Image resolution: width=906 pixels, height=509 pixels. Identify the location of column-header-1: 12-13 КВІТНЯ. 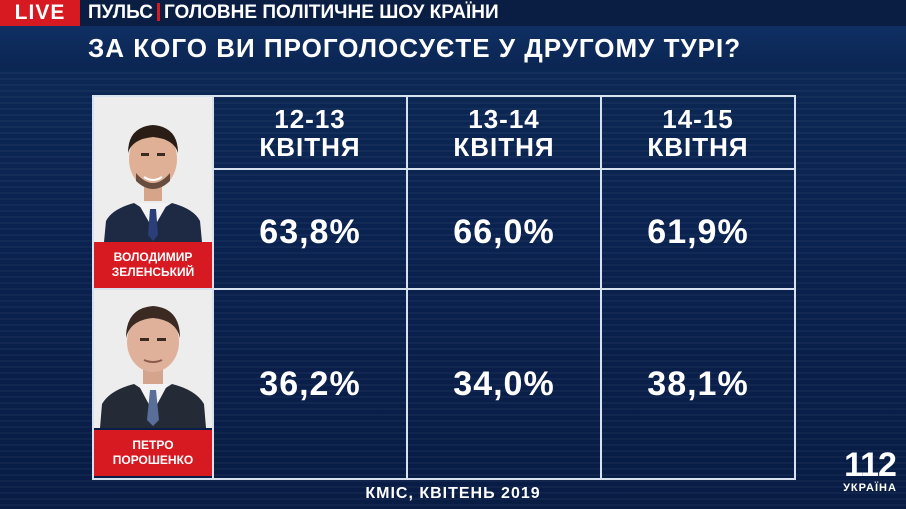
(310, 133).